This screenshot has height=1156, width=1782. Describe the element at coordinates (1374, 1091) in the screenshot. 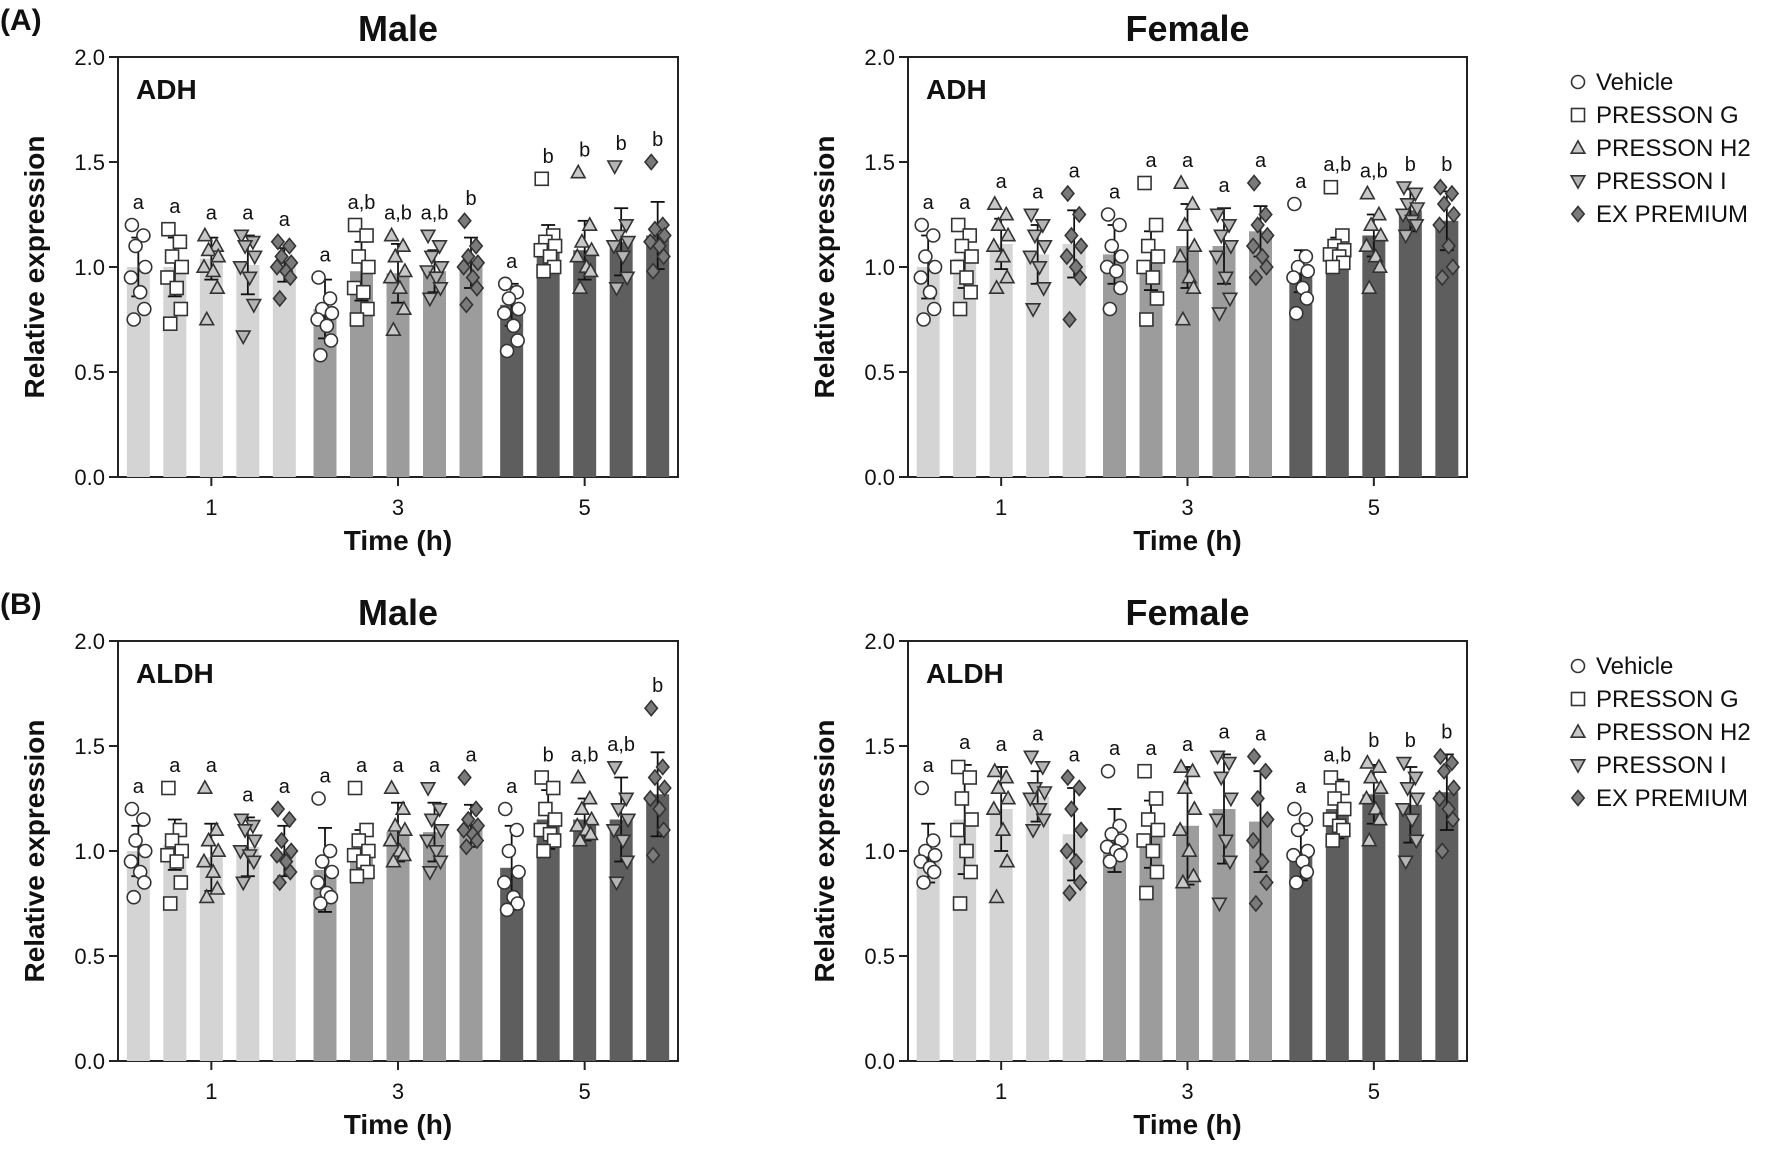

I see `x-tick-label: 5` at that location.